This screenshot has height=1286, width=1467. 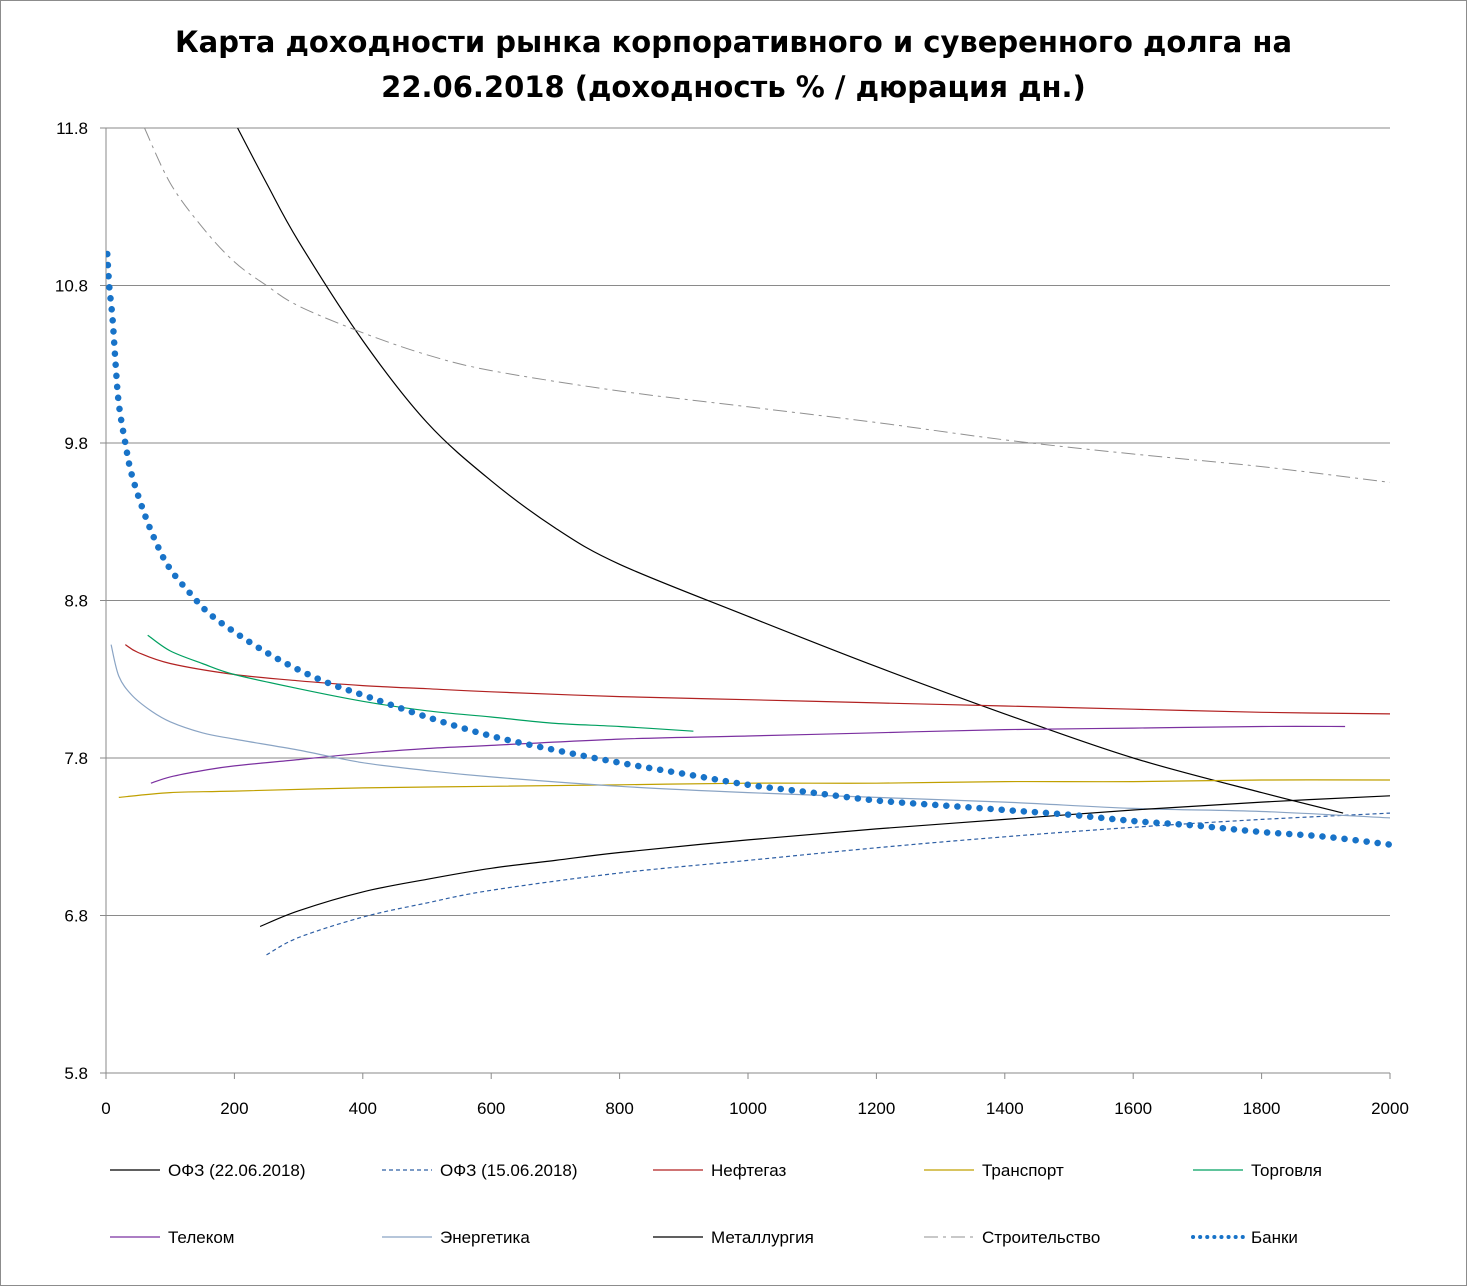 I want to click on legend-item-9: Строительство, so click(x=1012, y=1237).